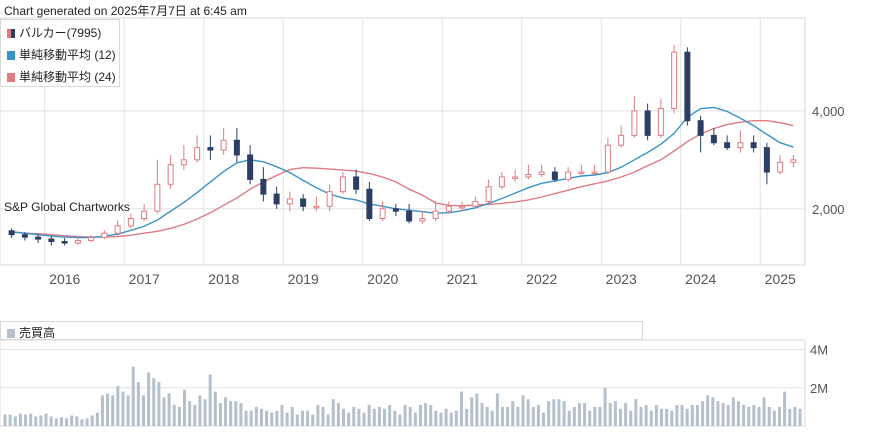 The width and height of the screenshot is (873, 432). I want to click on legend-label: 単純移動平均 (12), so click(67, 55).